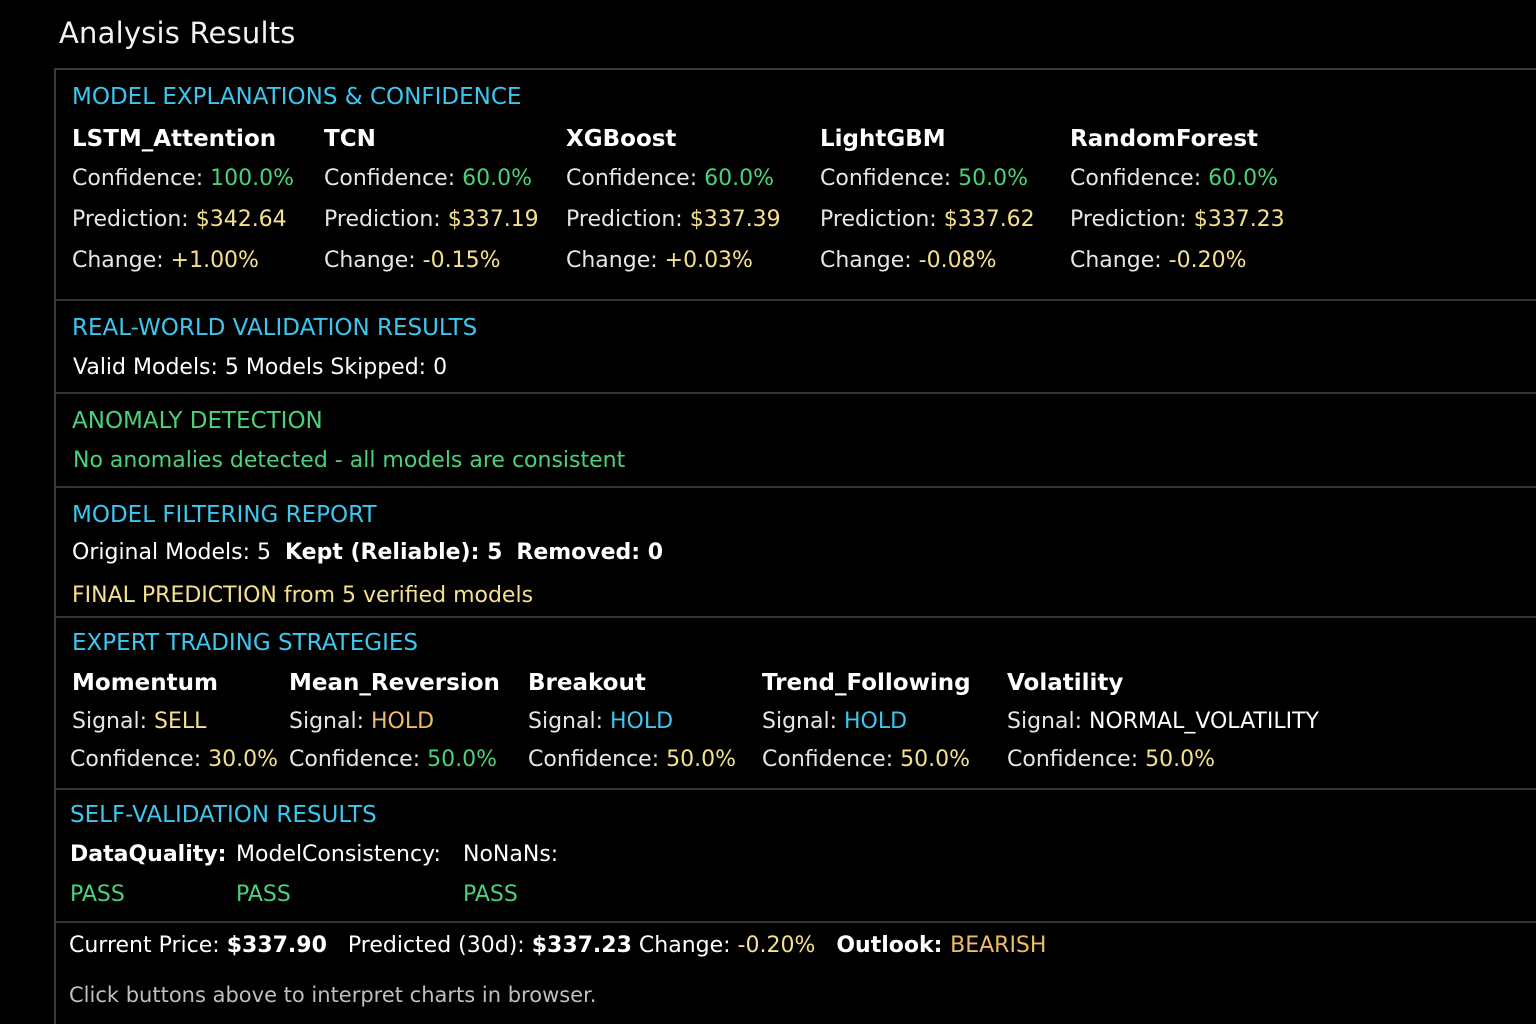  I want to click on model-change: Change: -0.20%, so click(1158, 260).